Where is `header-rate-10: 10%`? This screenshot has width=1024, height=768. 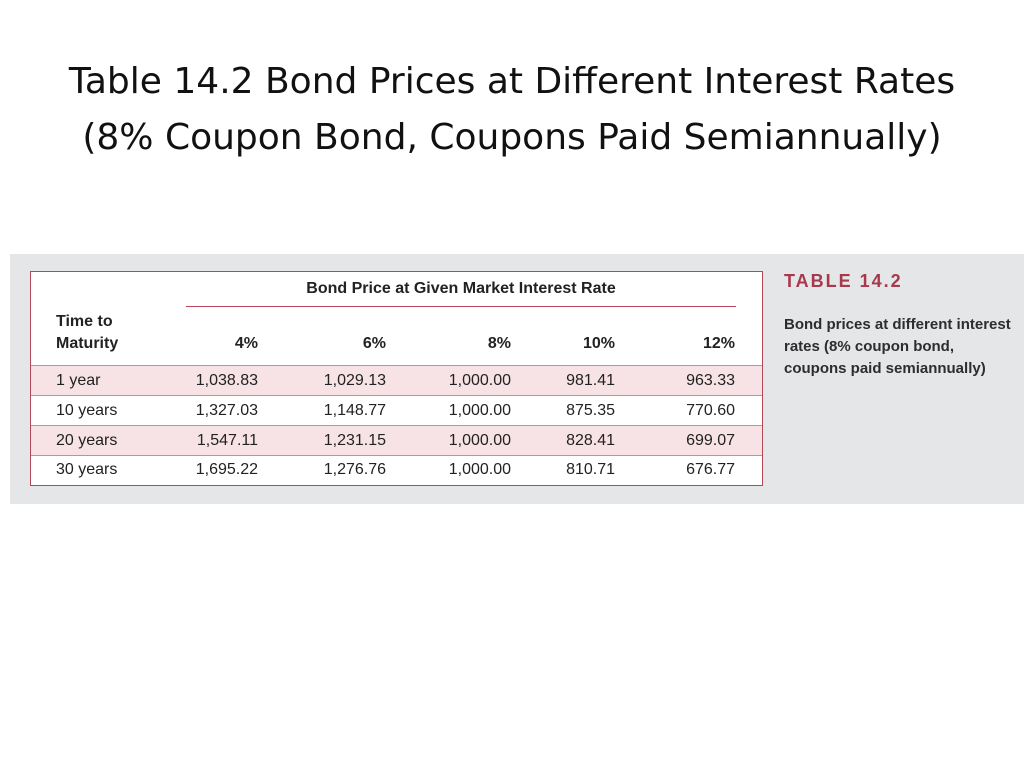
header-rate-10: 10% is located at coordinates (598, 343).